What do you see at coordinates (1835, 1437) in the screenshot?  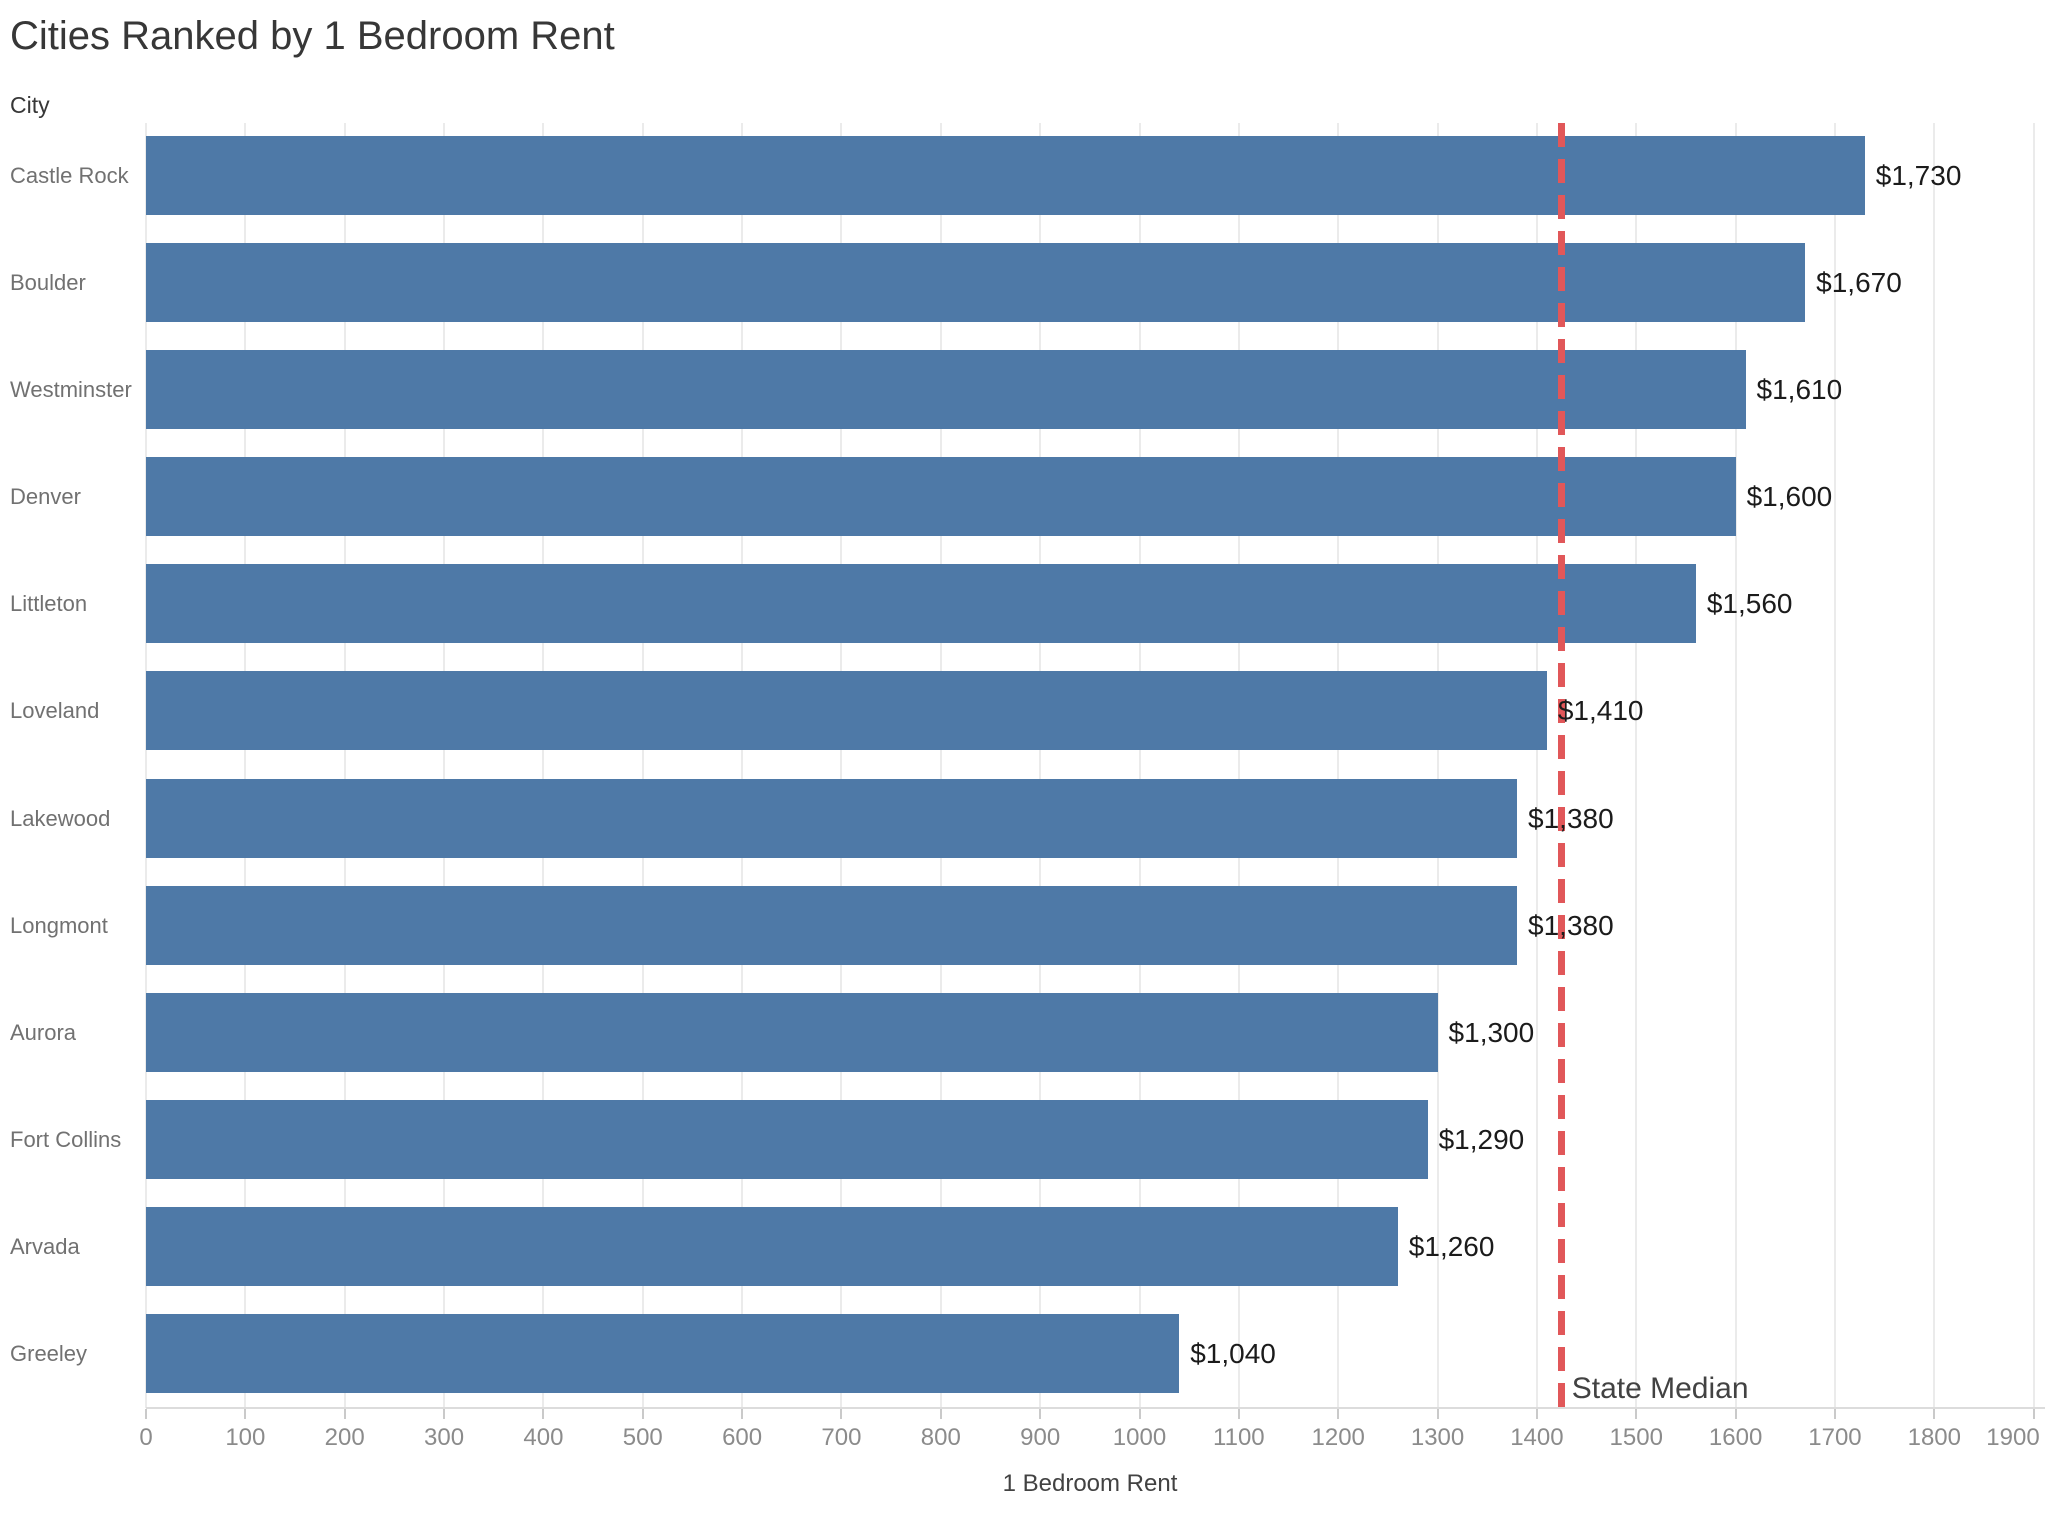 I see `x-tick-label: 1700` at bounding box center [1835, 1437].